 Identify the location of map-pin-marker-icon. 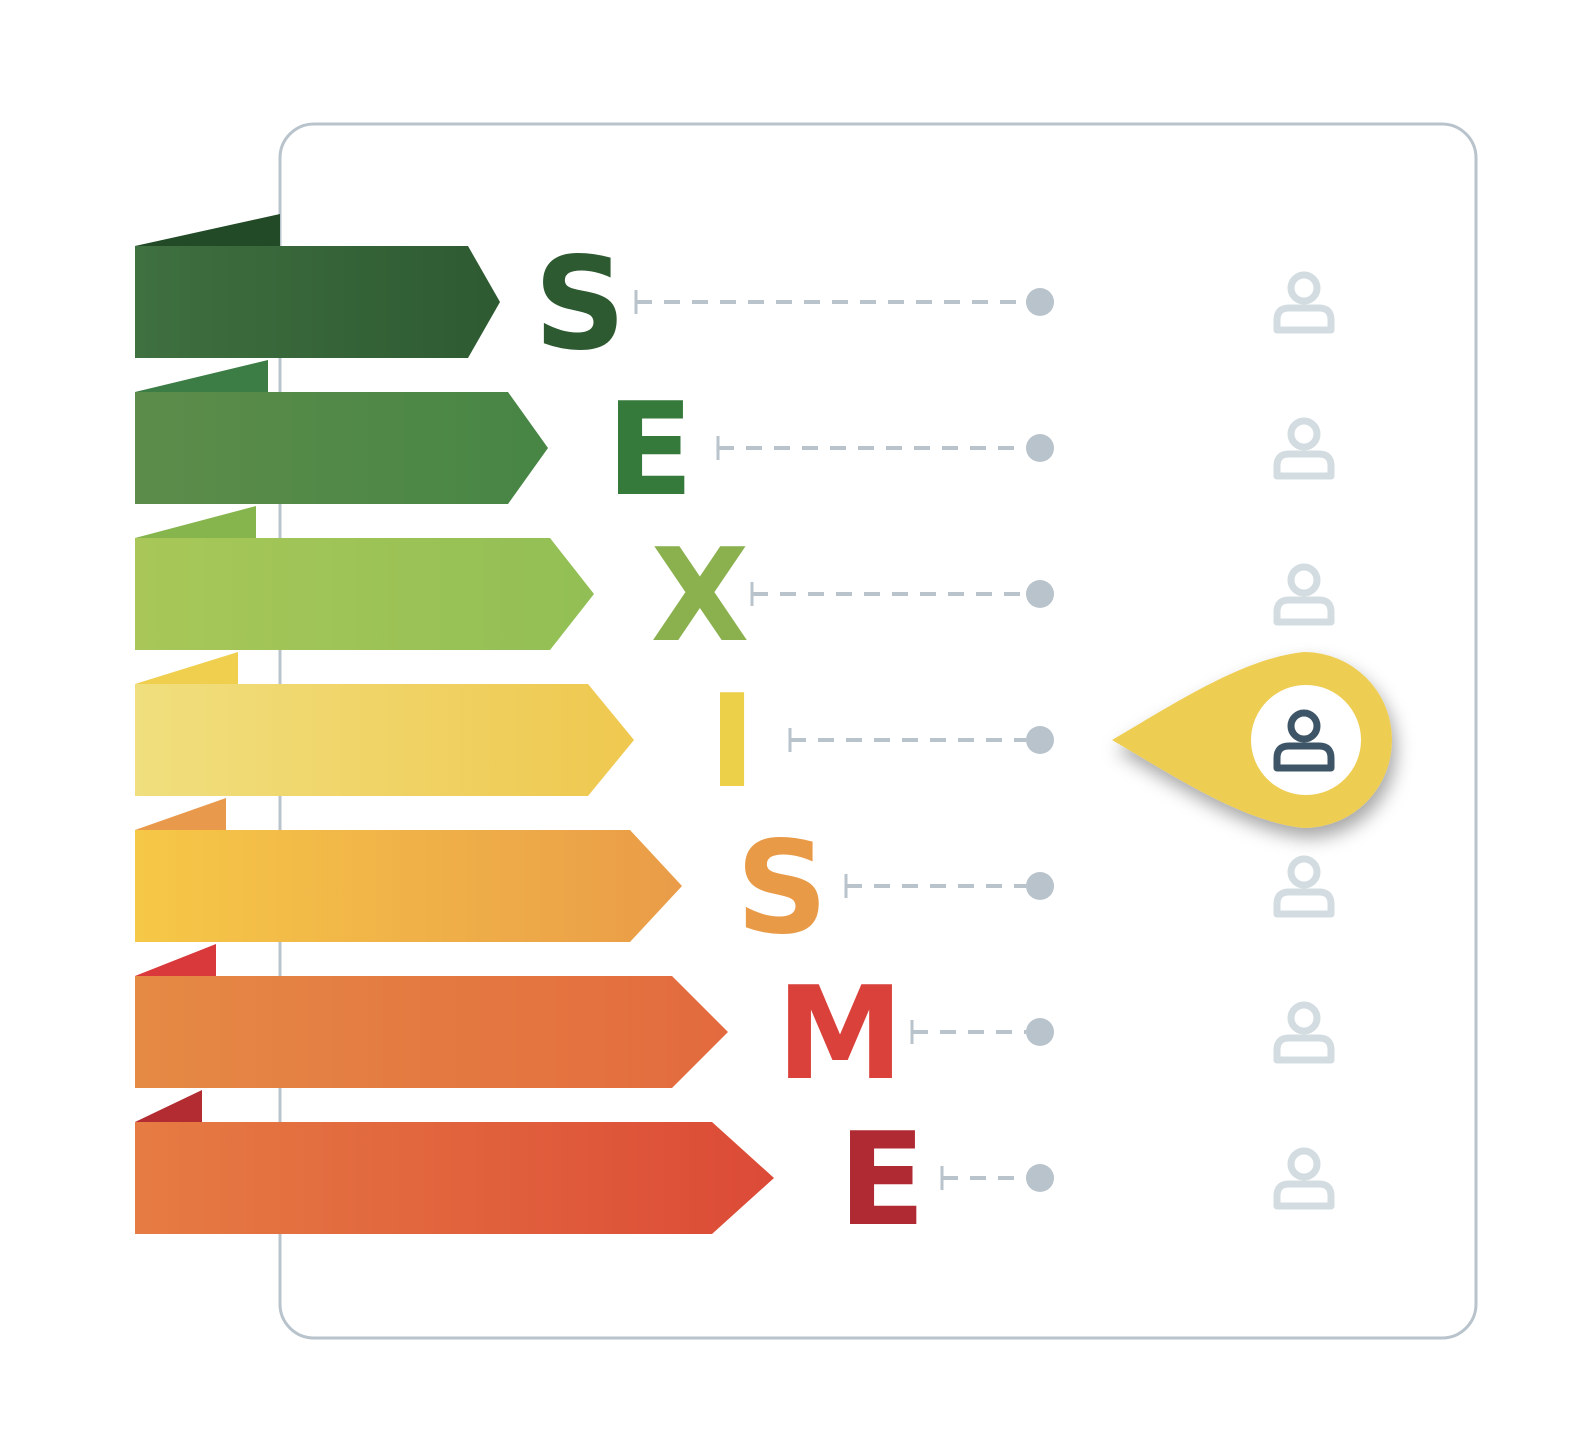
(1252, 740).